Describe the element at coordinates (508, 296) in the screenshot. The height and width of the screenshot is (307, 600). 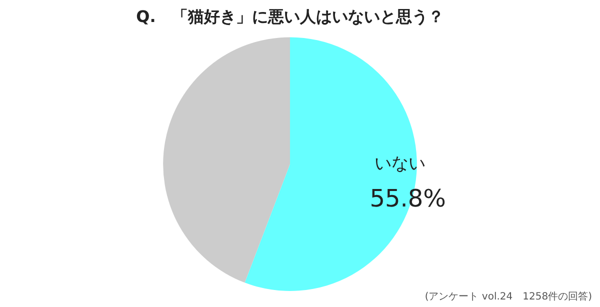
I see `text: (アンケート vol.24 1258件の回答)` at that location.